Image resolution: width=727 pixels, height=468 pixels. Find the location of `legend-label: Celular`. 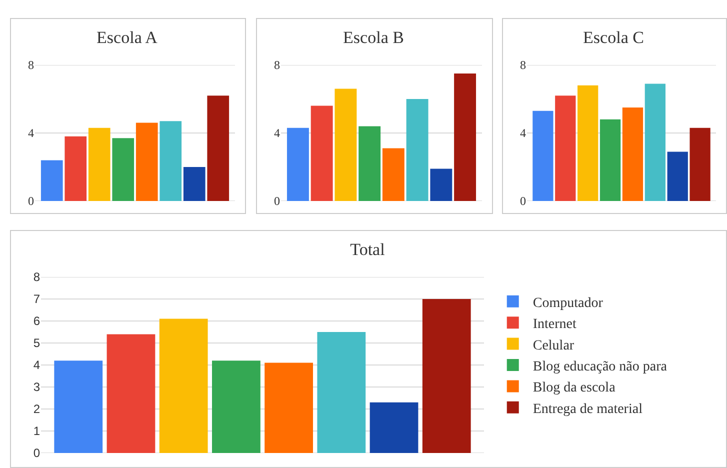

legend-label: Celular is located at coordinates (553, 346).